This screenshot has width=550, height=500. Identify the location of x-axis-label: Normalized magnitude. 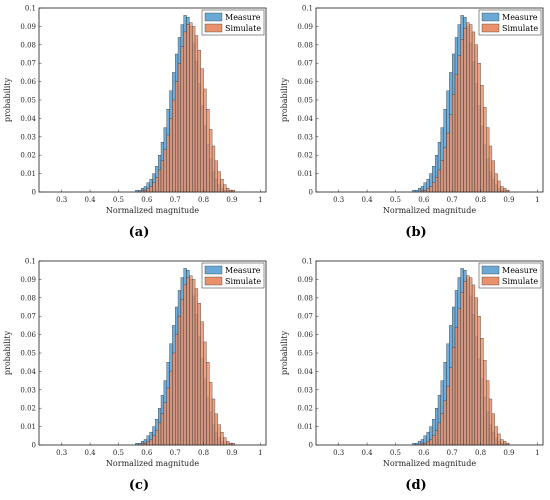
(429, 463).